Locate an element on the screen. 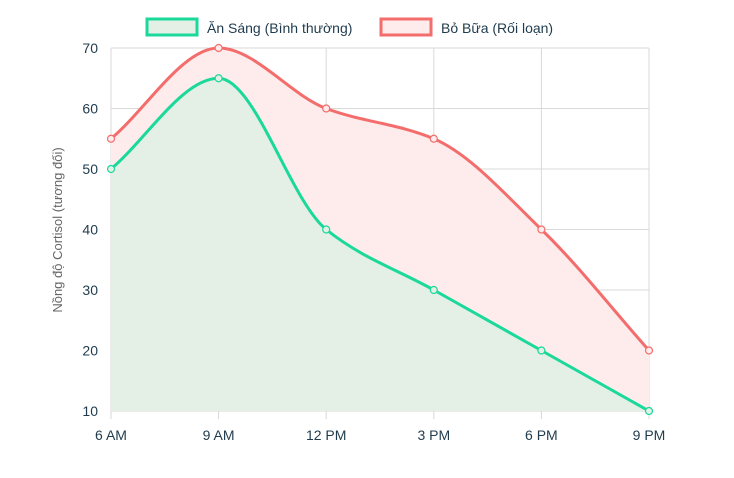 This screenshot has height=478, width=734. x-tick-label: 3 PM is located at coordinates (433, 435).